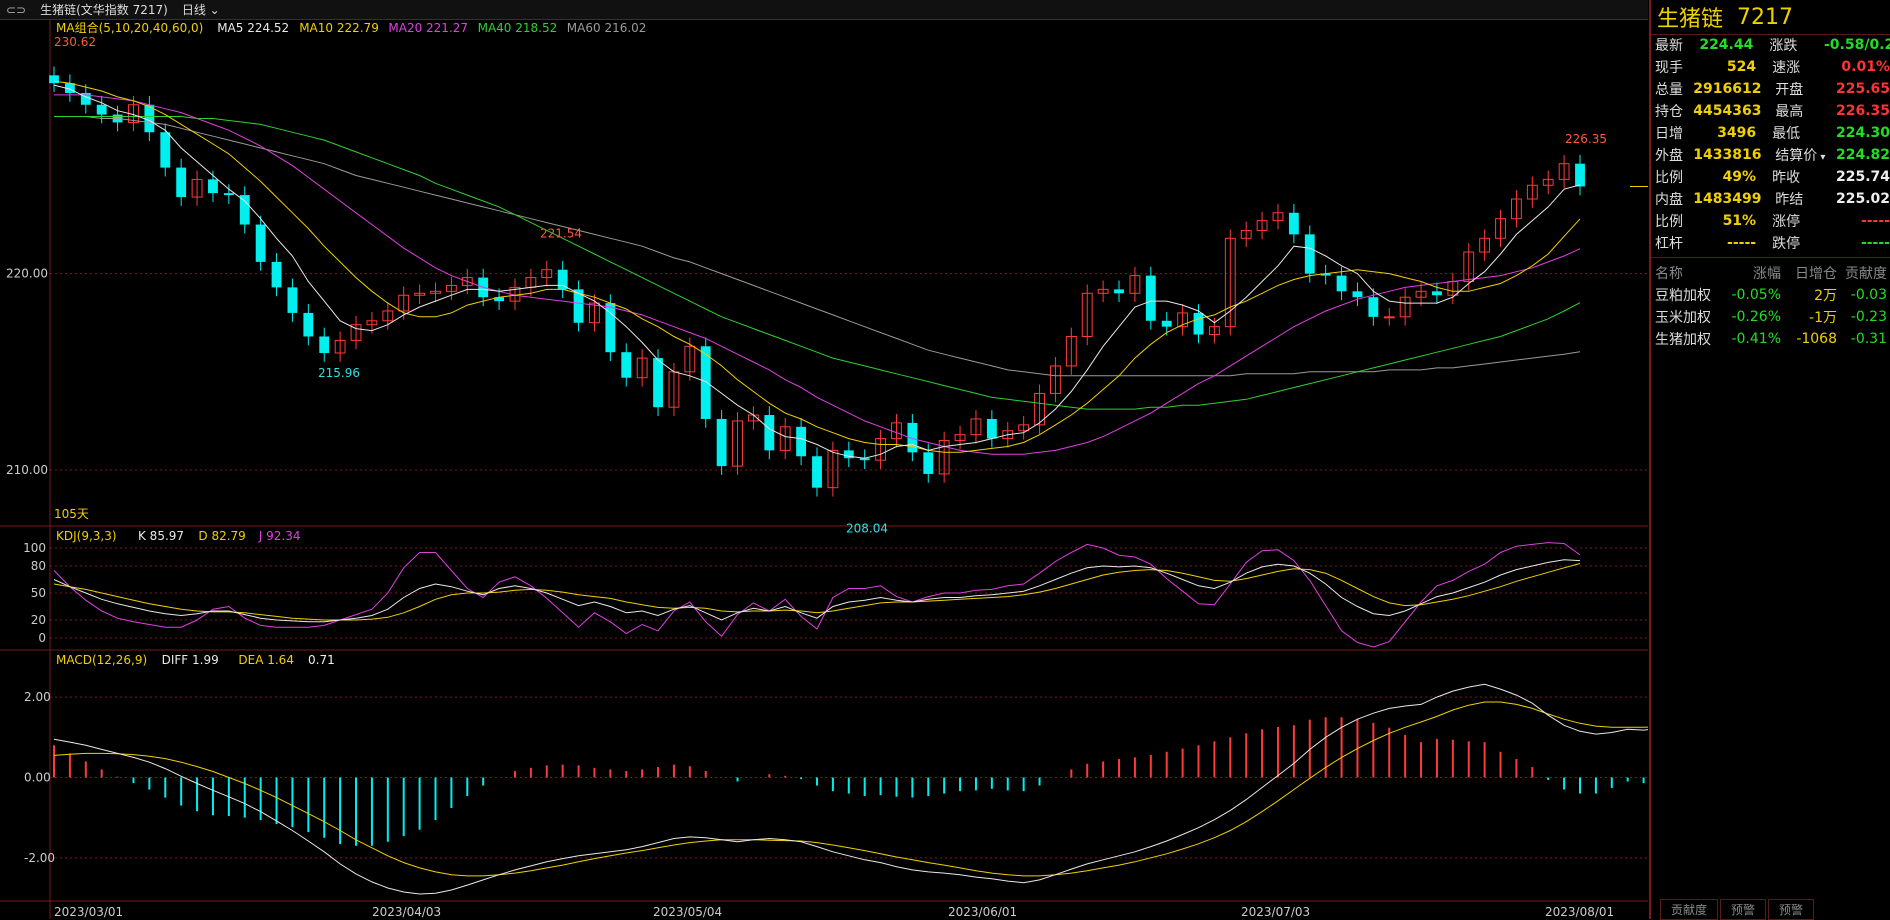 The image size is (1890, 920). I want to click on cell-oi: -1万, so click(1823, 318).